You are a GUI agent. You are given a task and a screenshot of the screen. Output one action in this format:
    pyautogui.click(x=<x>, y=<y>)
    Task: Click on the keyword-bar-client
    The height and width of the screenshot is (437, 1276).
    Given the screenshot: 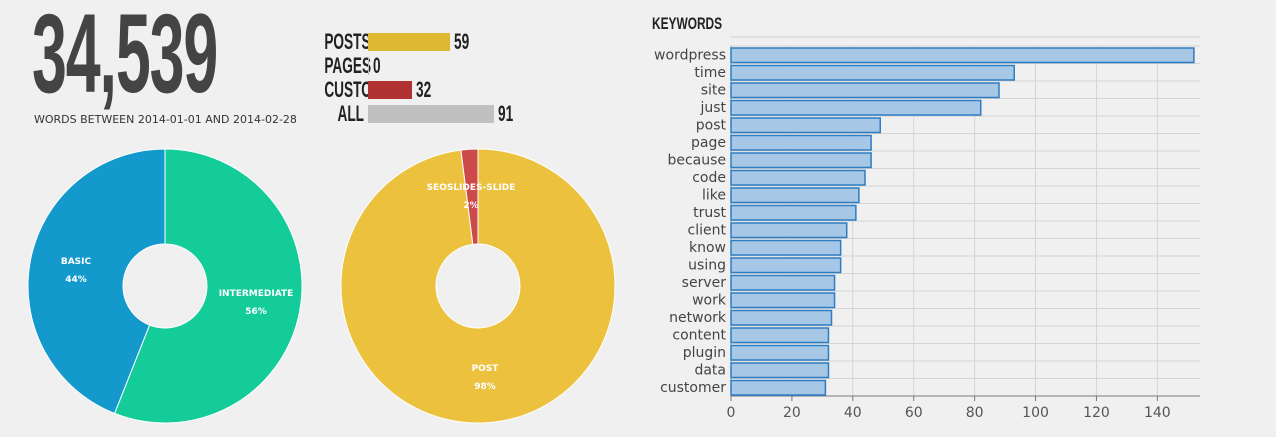 What is the action you would take?
    pyautogui.click(x=789, y=230)
    